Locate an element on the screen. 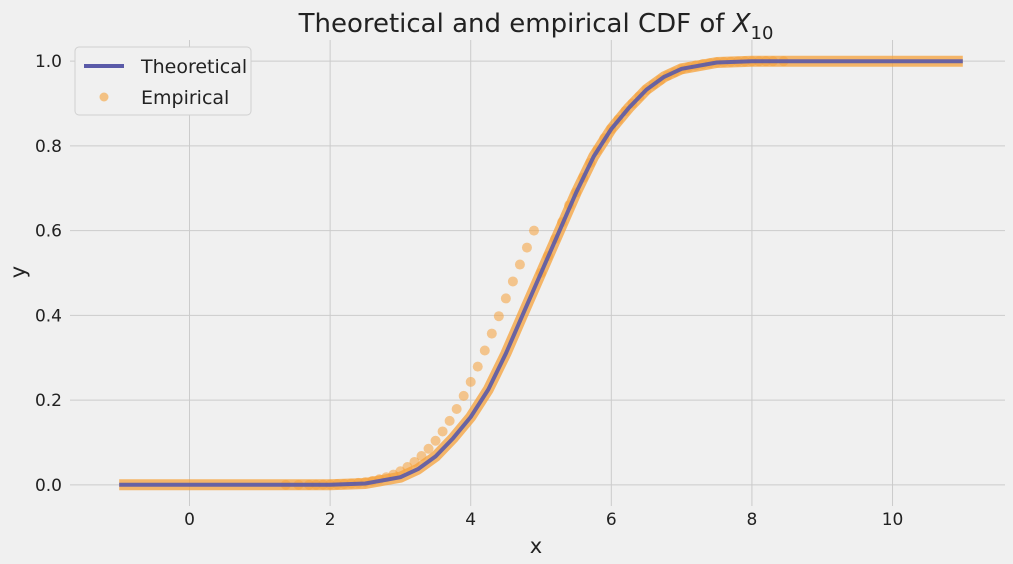 This screenshot has width=1013, height=564. x-axis-label: x is located at coordinates (536, 546).